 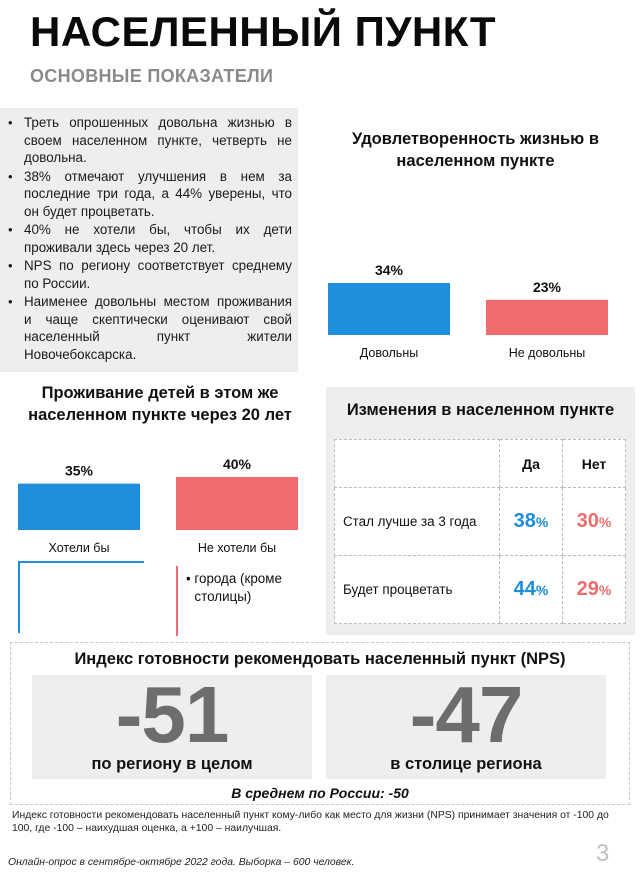 I want to click on page-subtitle: ОСНОВНЫЕ ПОКАЗАТЕЛИ, so click(x=152, y=76).